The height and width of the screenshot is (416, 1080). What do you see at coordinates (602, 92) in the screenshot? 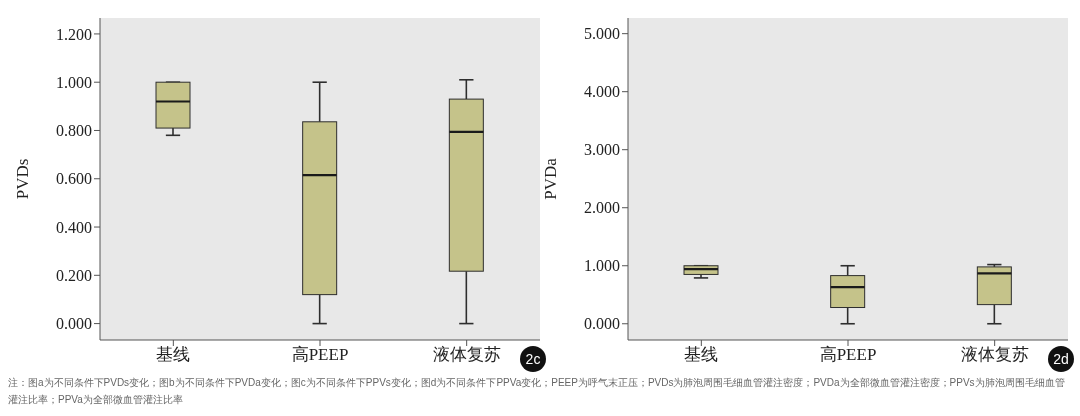
I see `y-tick-label: 4.000` at bounding box center [602, 92].